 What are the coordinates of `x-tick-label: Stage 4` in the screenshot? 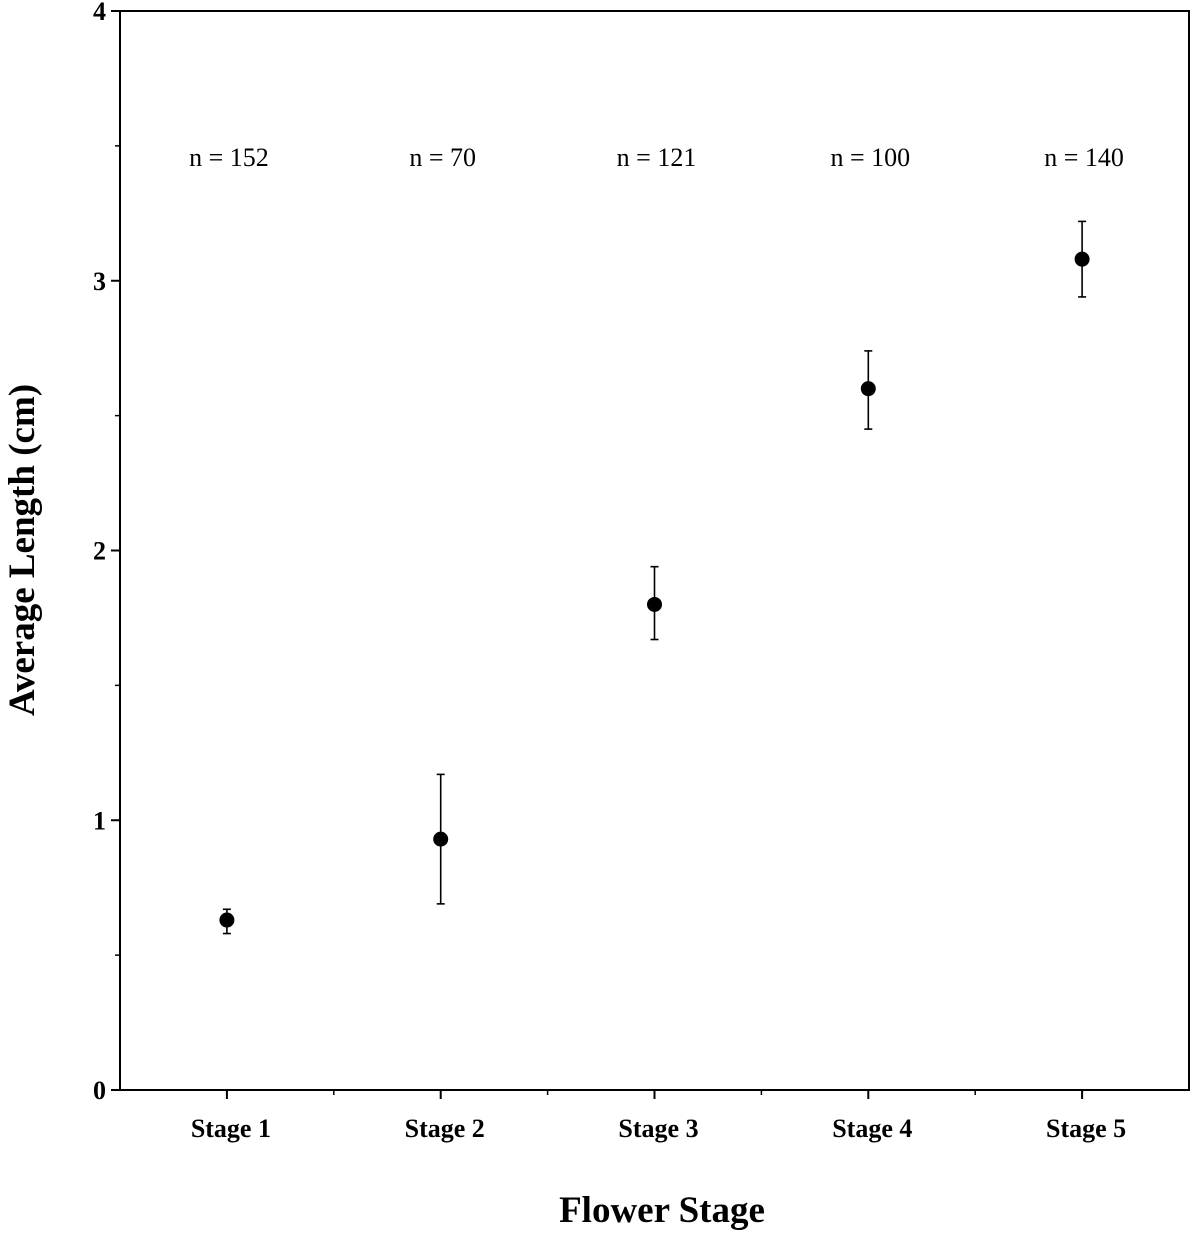 It's located at (872, 1128).